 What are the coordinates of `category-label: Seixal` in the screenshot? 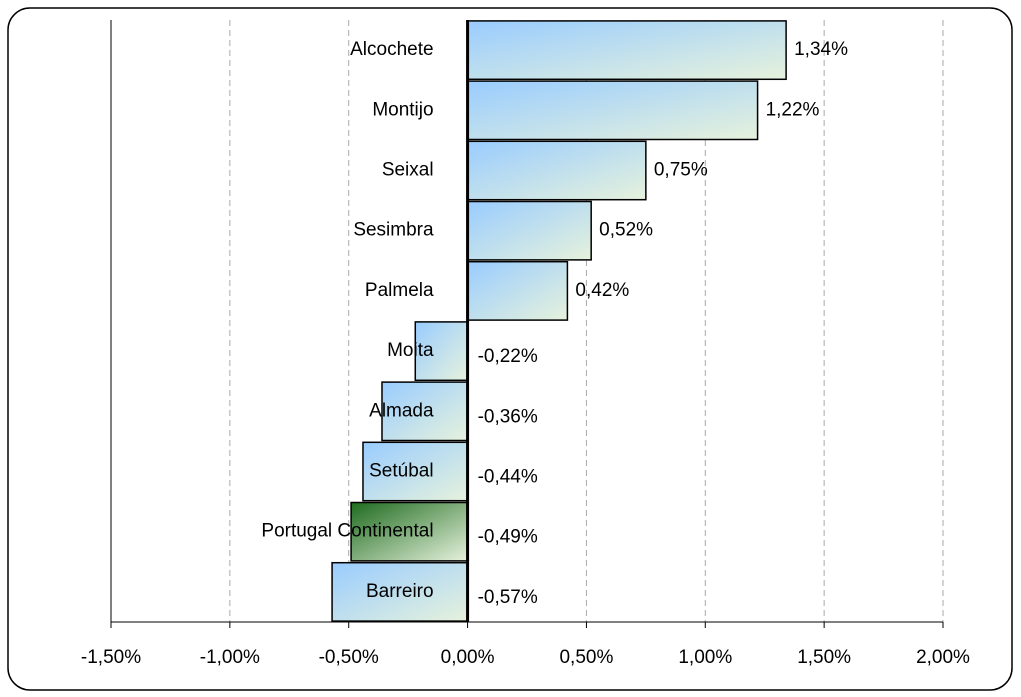 It's located at (408, 170).